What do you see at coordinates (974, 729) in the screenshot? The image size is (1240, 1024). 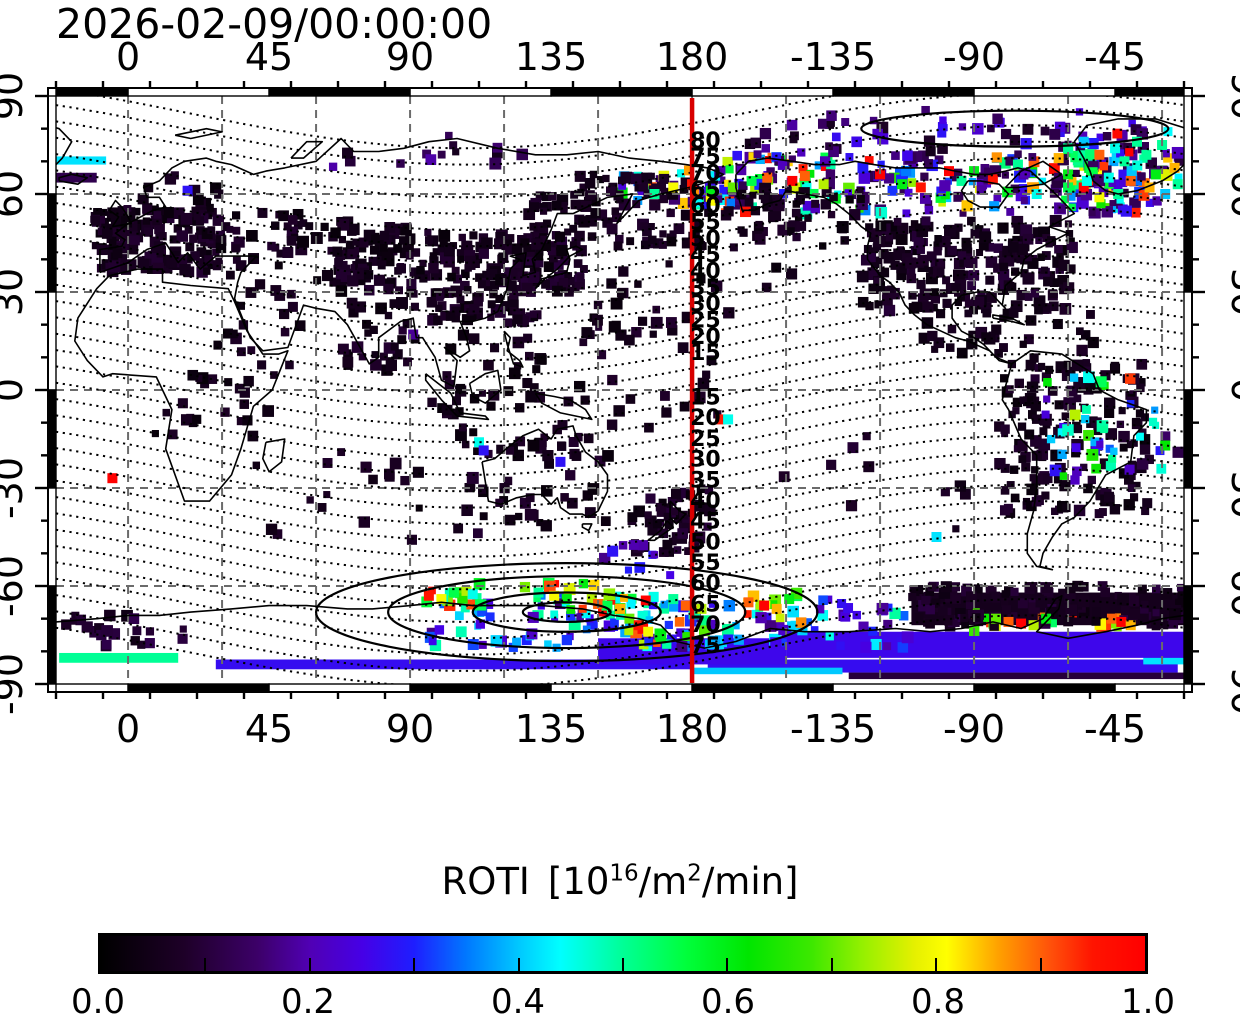 I see `lon-tick-label-bottom: -90` at bounding box center [974, 729].